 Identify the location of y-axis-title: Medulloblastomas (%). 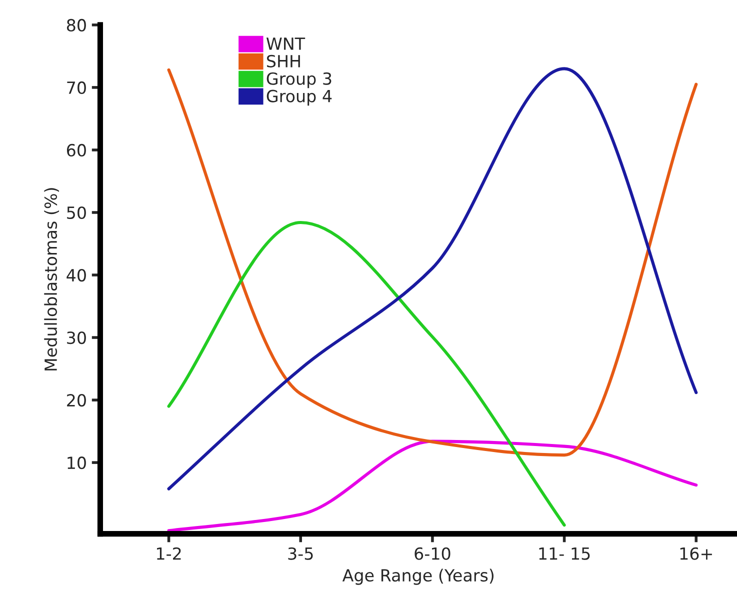
(52, 279).